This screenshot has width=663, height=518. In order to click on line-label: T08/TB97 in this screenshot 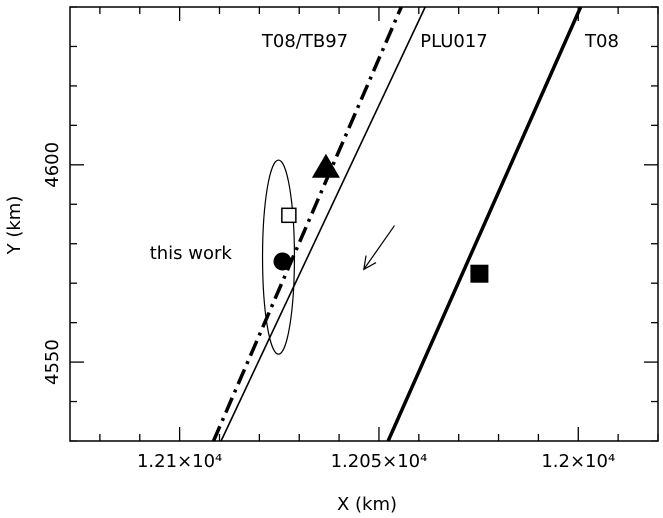, I will do `click(304, 41)`.